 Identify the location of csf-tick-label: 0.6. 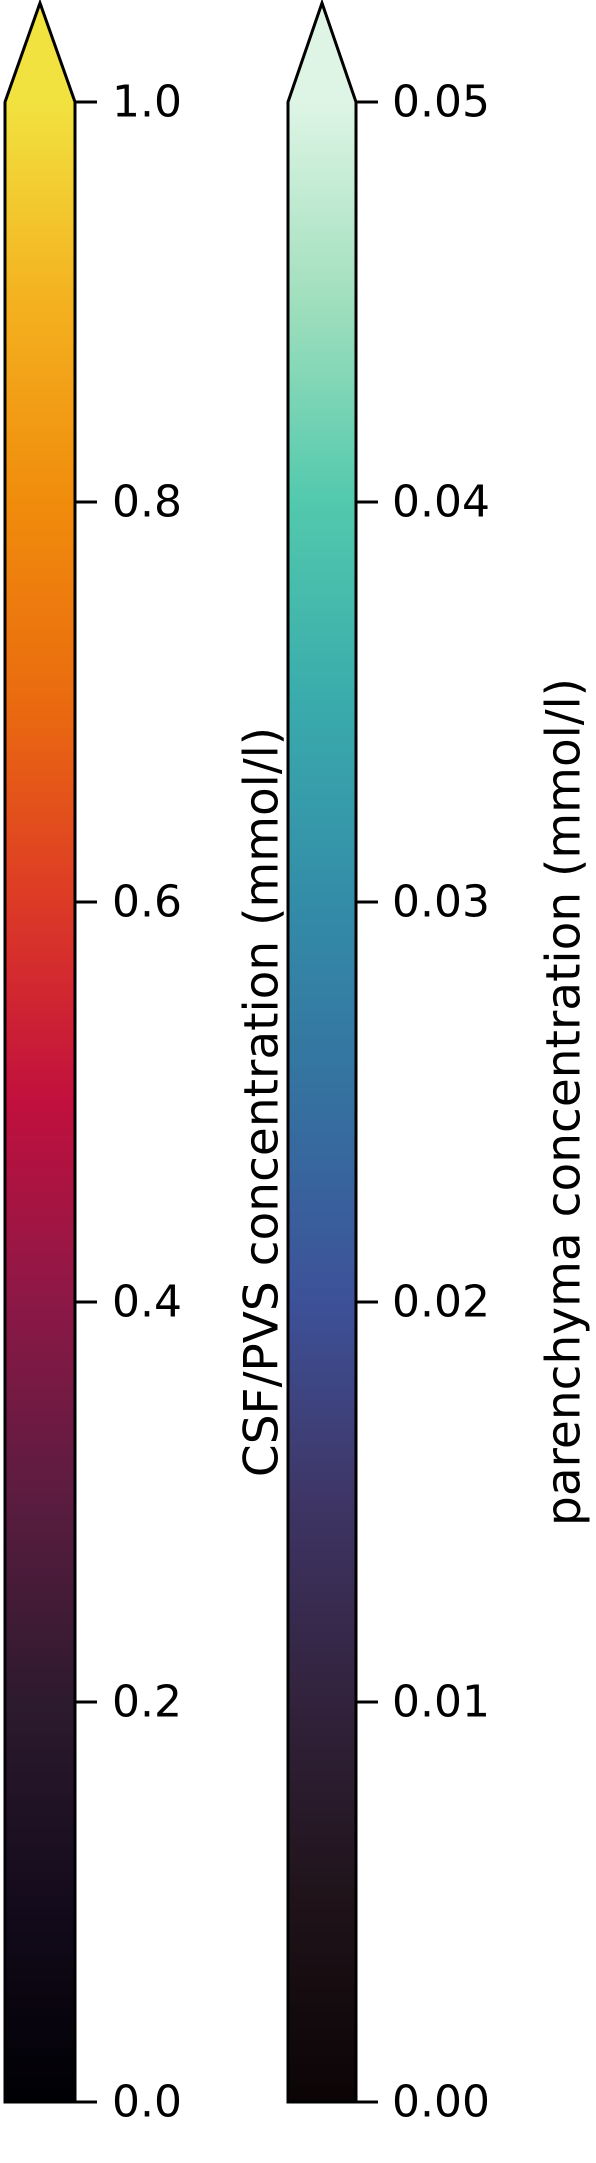
(147, 902).